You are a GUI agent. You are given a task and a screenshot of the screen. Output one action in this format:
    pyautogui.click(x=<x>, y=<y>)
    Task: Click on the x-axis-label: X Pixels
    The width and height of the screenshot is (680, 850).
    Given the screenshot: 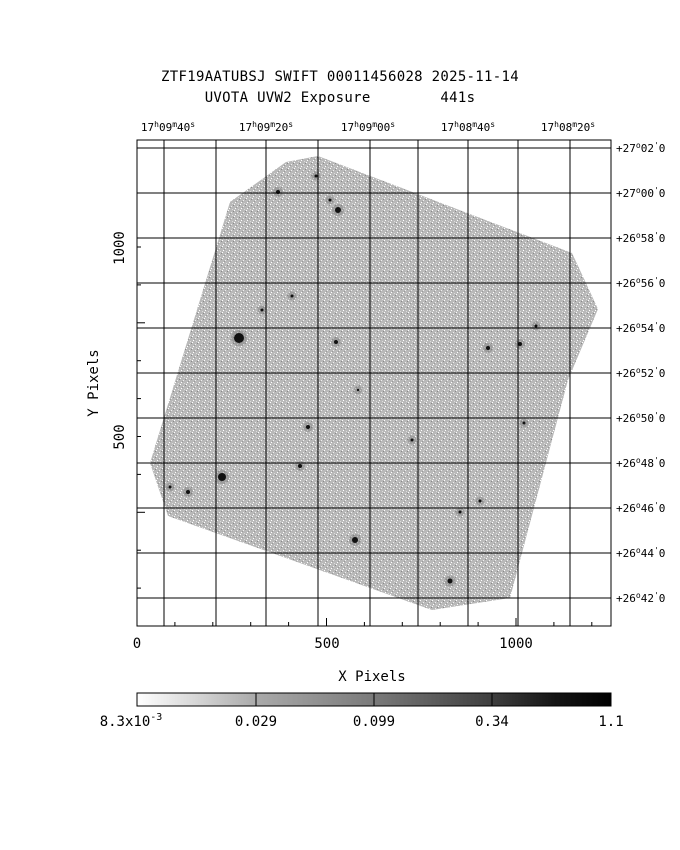 What is the action you would take?
    pyautogui.click(x=371, y=677)
    